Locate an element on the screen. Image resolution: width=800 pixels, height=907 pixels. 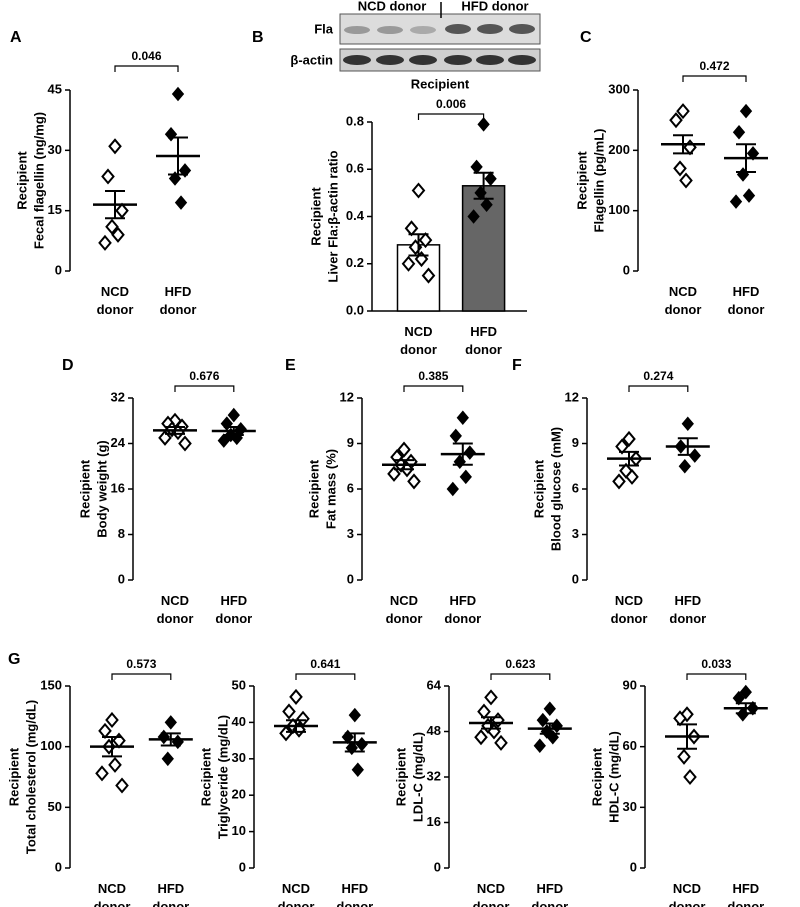
y-axis-label: Triglyceride (mg/dL) is located at coordinates (222, 777).